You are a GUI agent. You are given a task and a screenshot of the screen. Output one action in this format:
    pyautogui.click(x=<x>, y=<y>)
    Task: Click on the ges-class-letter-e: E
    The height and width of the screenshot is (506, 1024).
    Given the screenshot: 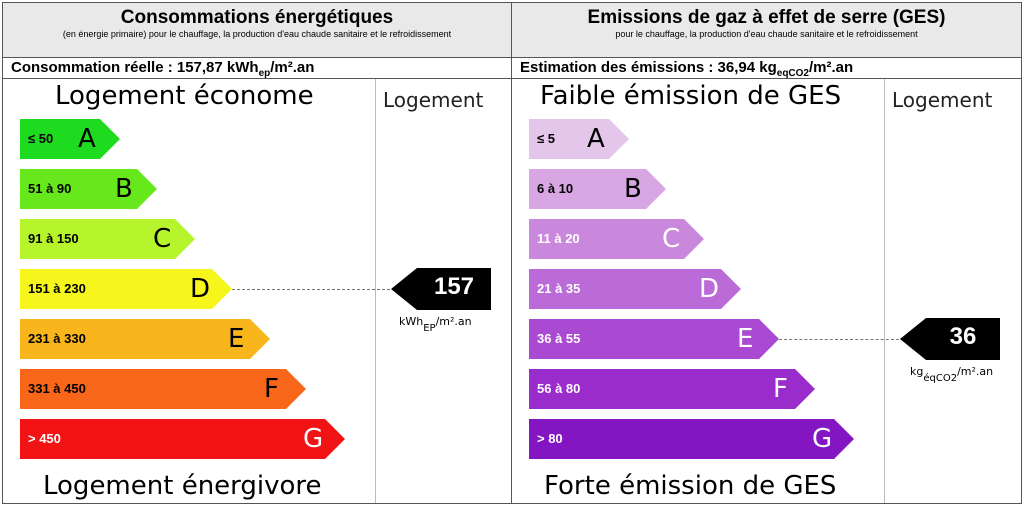 What is the action you would take?
    pyautogui.click(x=745, y=339)
    